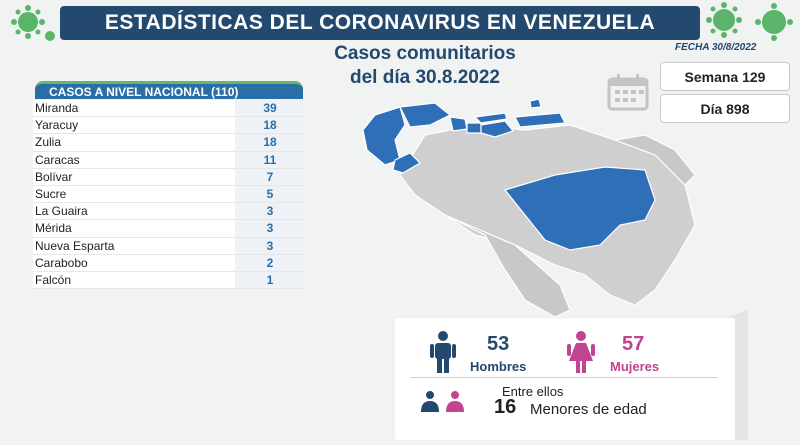 This screenshot has width=800, height=445. I want to click on map-state-merida, so click(406, 163).